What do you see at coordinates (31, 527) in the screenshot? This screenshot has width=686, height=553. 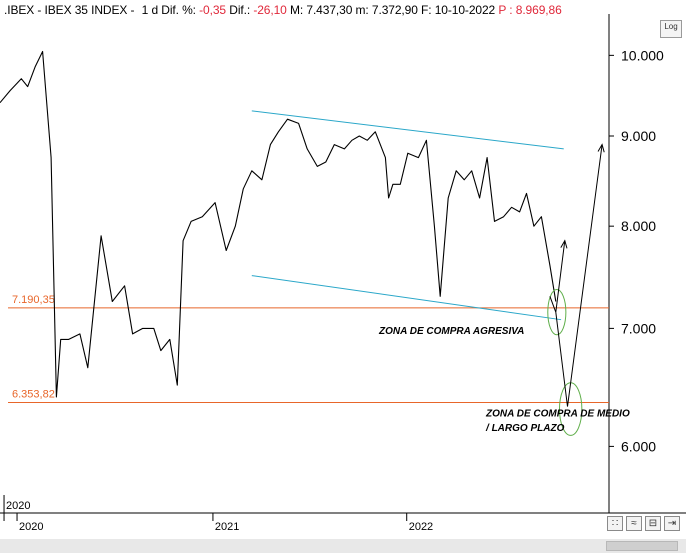 I see `x-tick-label: 2020` at bounding box center [31, 527].